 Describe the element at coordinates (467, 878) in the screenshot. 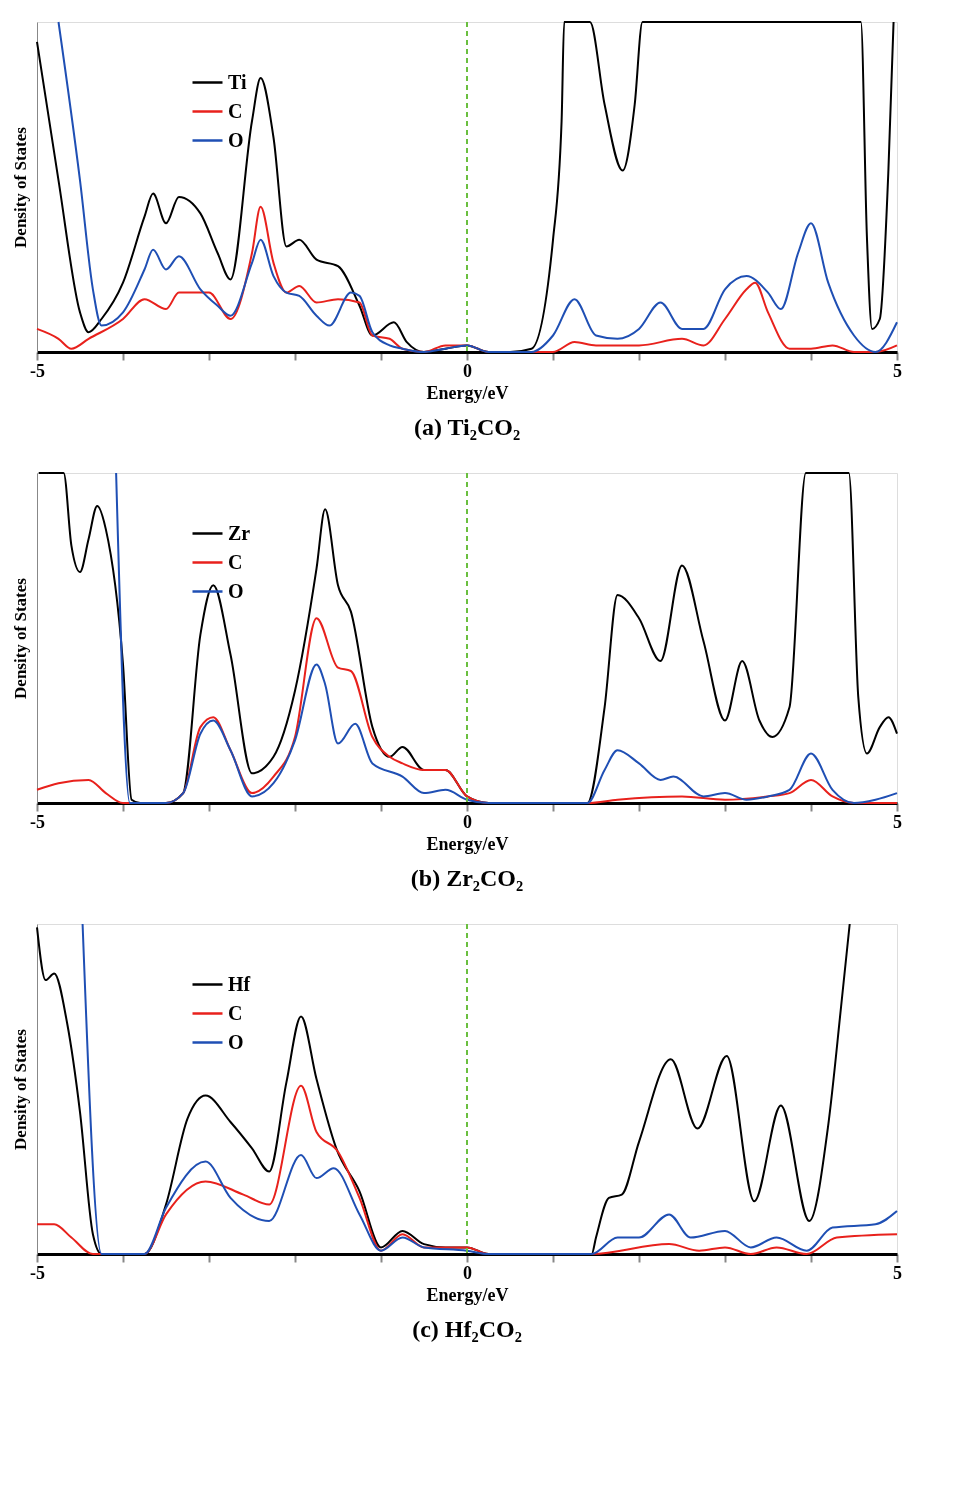

I see `text: (b) Zr₂CO₂` at that location.